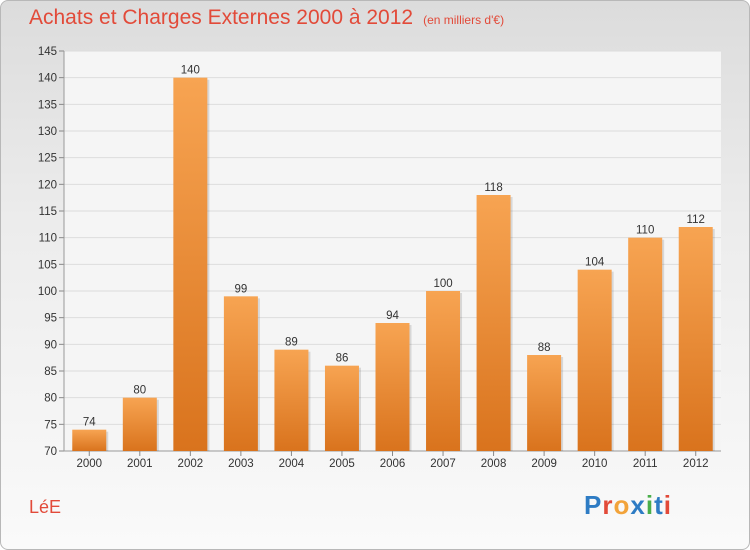 This screenshot has height=550, width=750. Describe the element at coordinates (442, 284) in the screenshot. I see `bar-value-label: 100` at that location.